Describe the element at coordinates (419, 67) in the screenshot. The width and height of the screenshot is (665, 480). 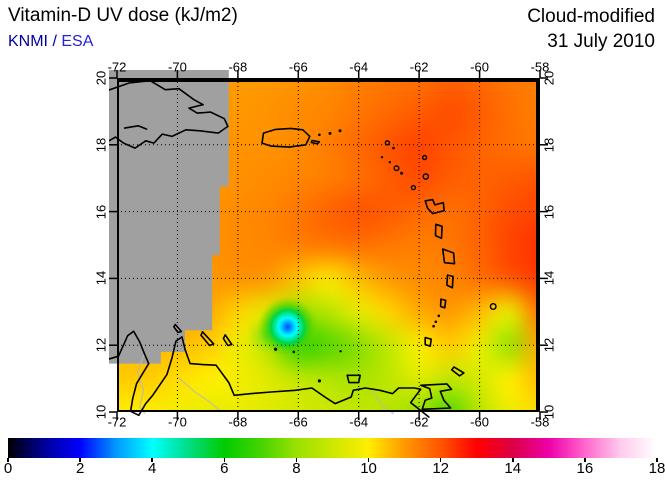
I see `lon-tick-label-top: -62` at that location.